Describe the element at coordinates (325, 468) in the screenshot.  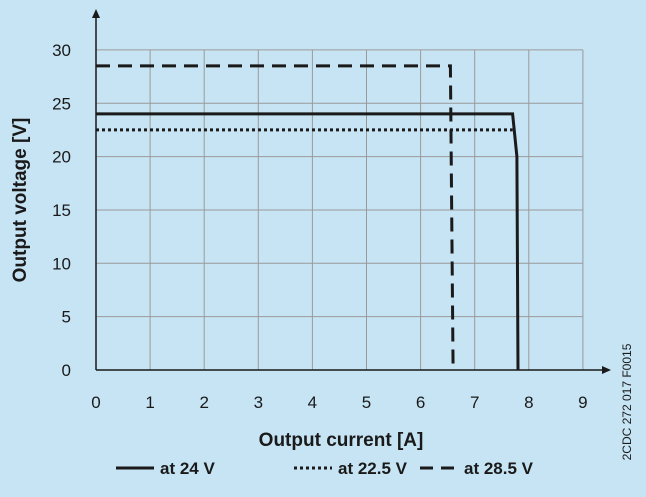
I see `legend: at 24 V at 22.5 V at 28.5 V` at that location.